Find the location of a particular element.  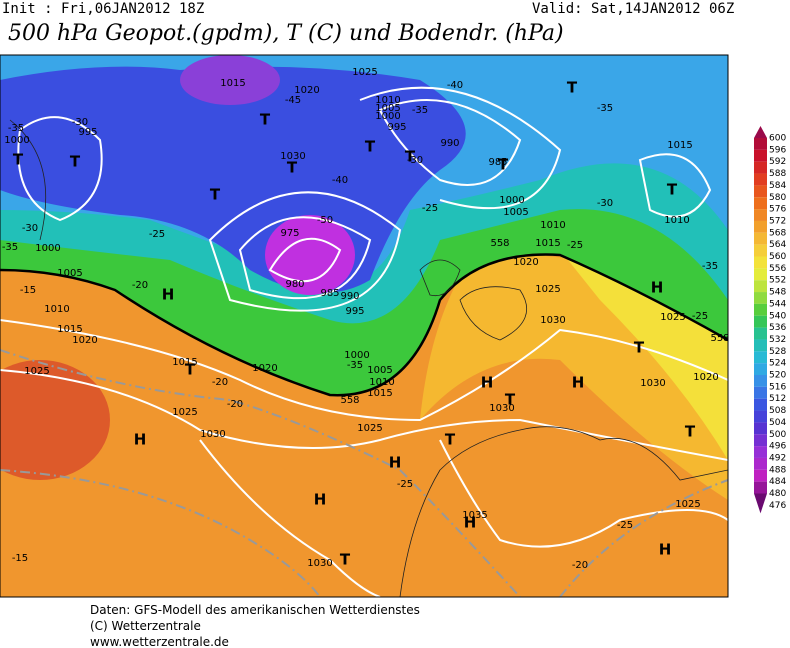

map-label: 990 is located at coordinates (349, 296).